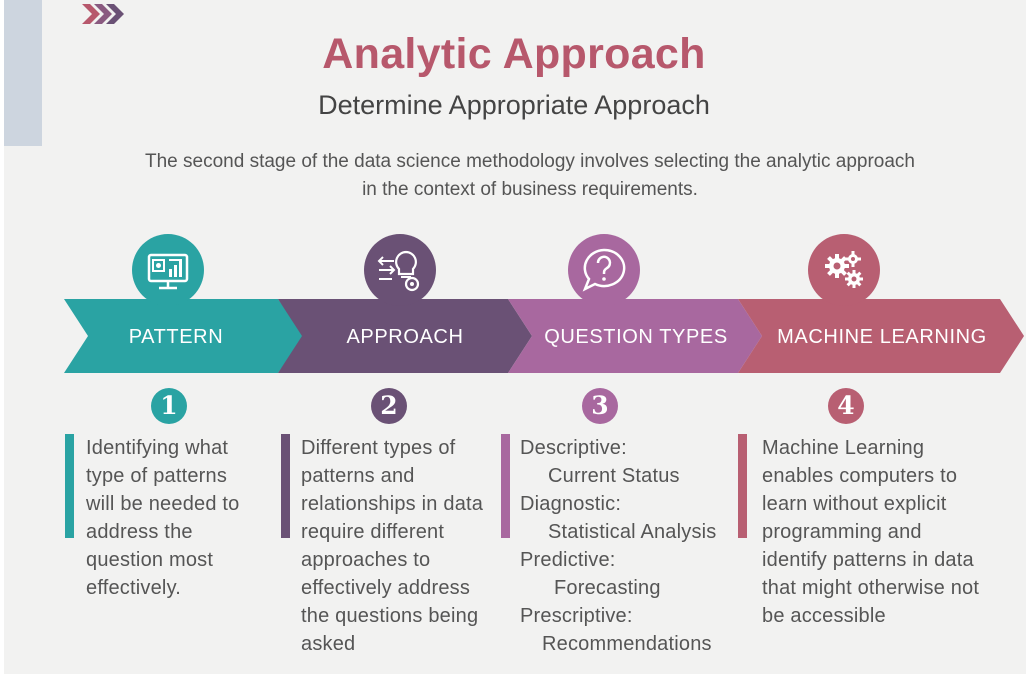 This screenshot has width=1028, height=679. Describe the element at coordinates (854, 504) in the screenshot. I see `text-line: learn without explicit` at that location.